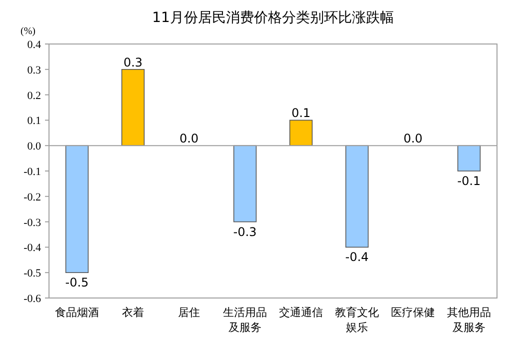 This screenshot has height=349, width=514. What do you see at coordinates (273, 18) in the screenshot?
I see `chart-title: 11月份居民消费价格分类别环比涨跌幅` at bounding box center [273, 18].